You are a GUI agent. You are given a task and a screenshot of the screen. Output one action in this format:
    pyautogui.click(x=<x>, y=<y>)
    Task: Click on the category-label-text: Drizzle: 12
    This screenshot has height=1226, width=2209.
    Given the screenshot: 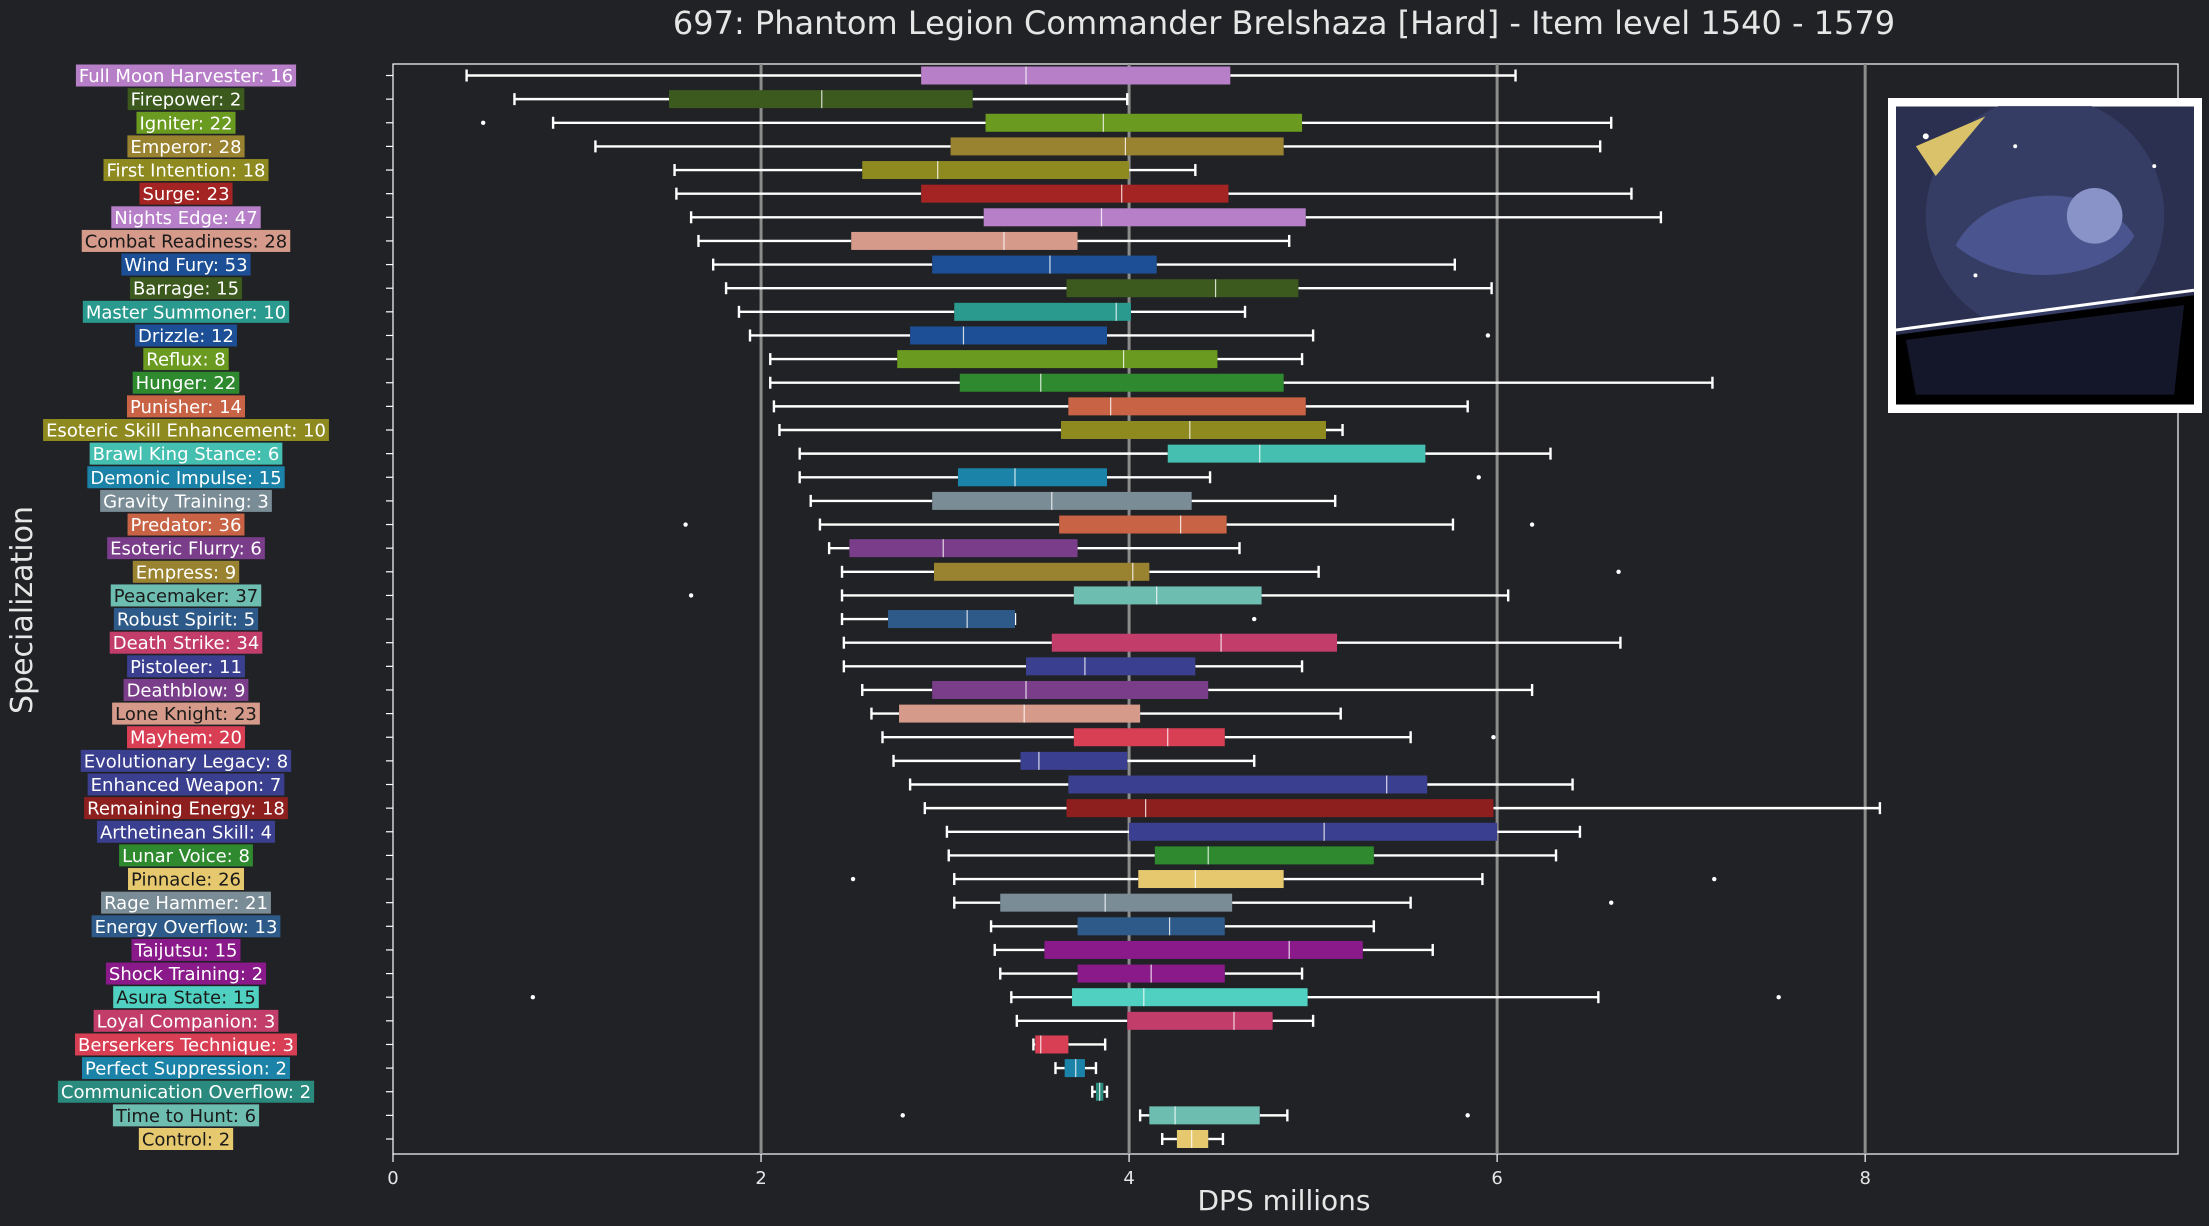 What is the action you would take?
    pyautogui.click(x=186, y=336)
    